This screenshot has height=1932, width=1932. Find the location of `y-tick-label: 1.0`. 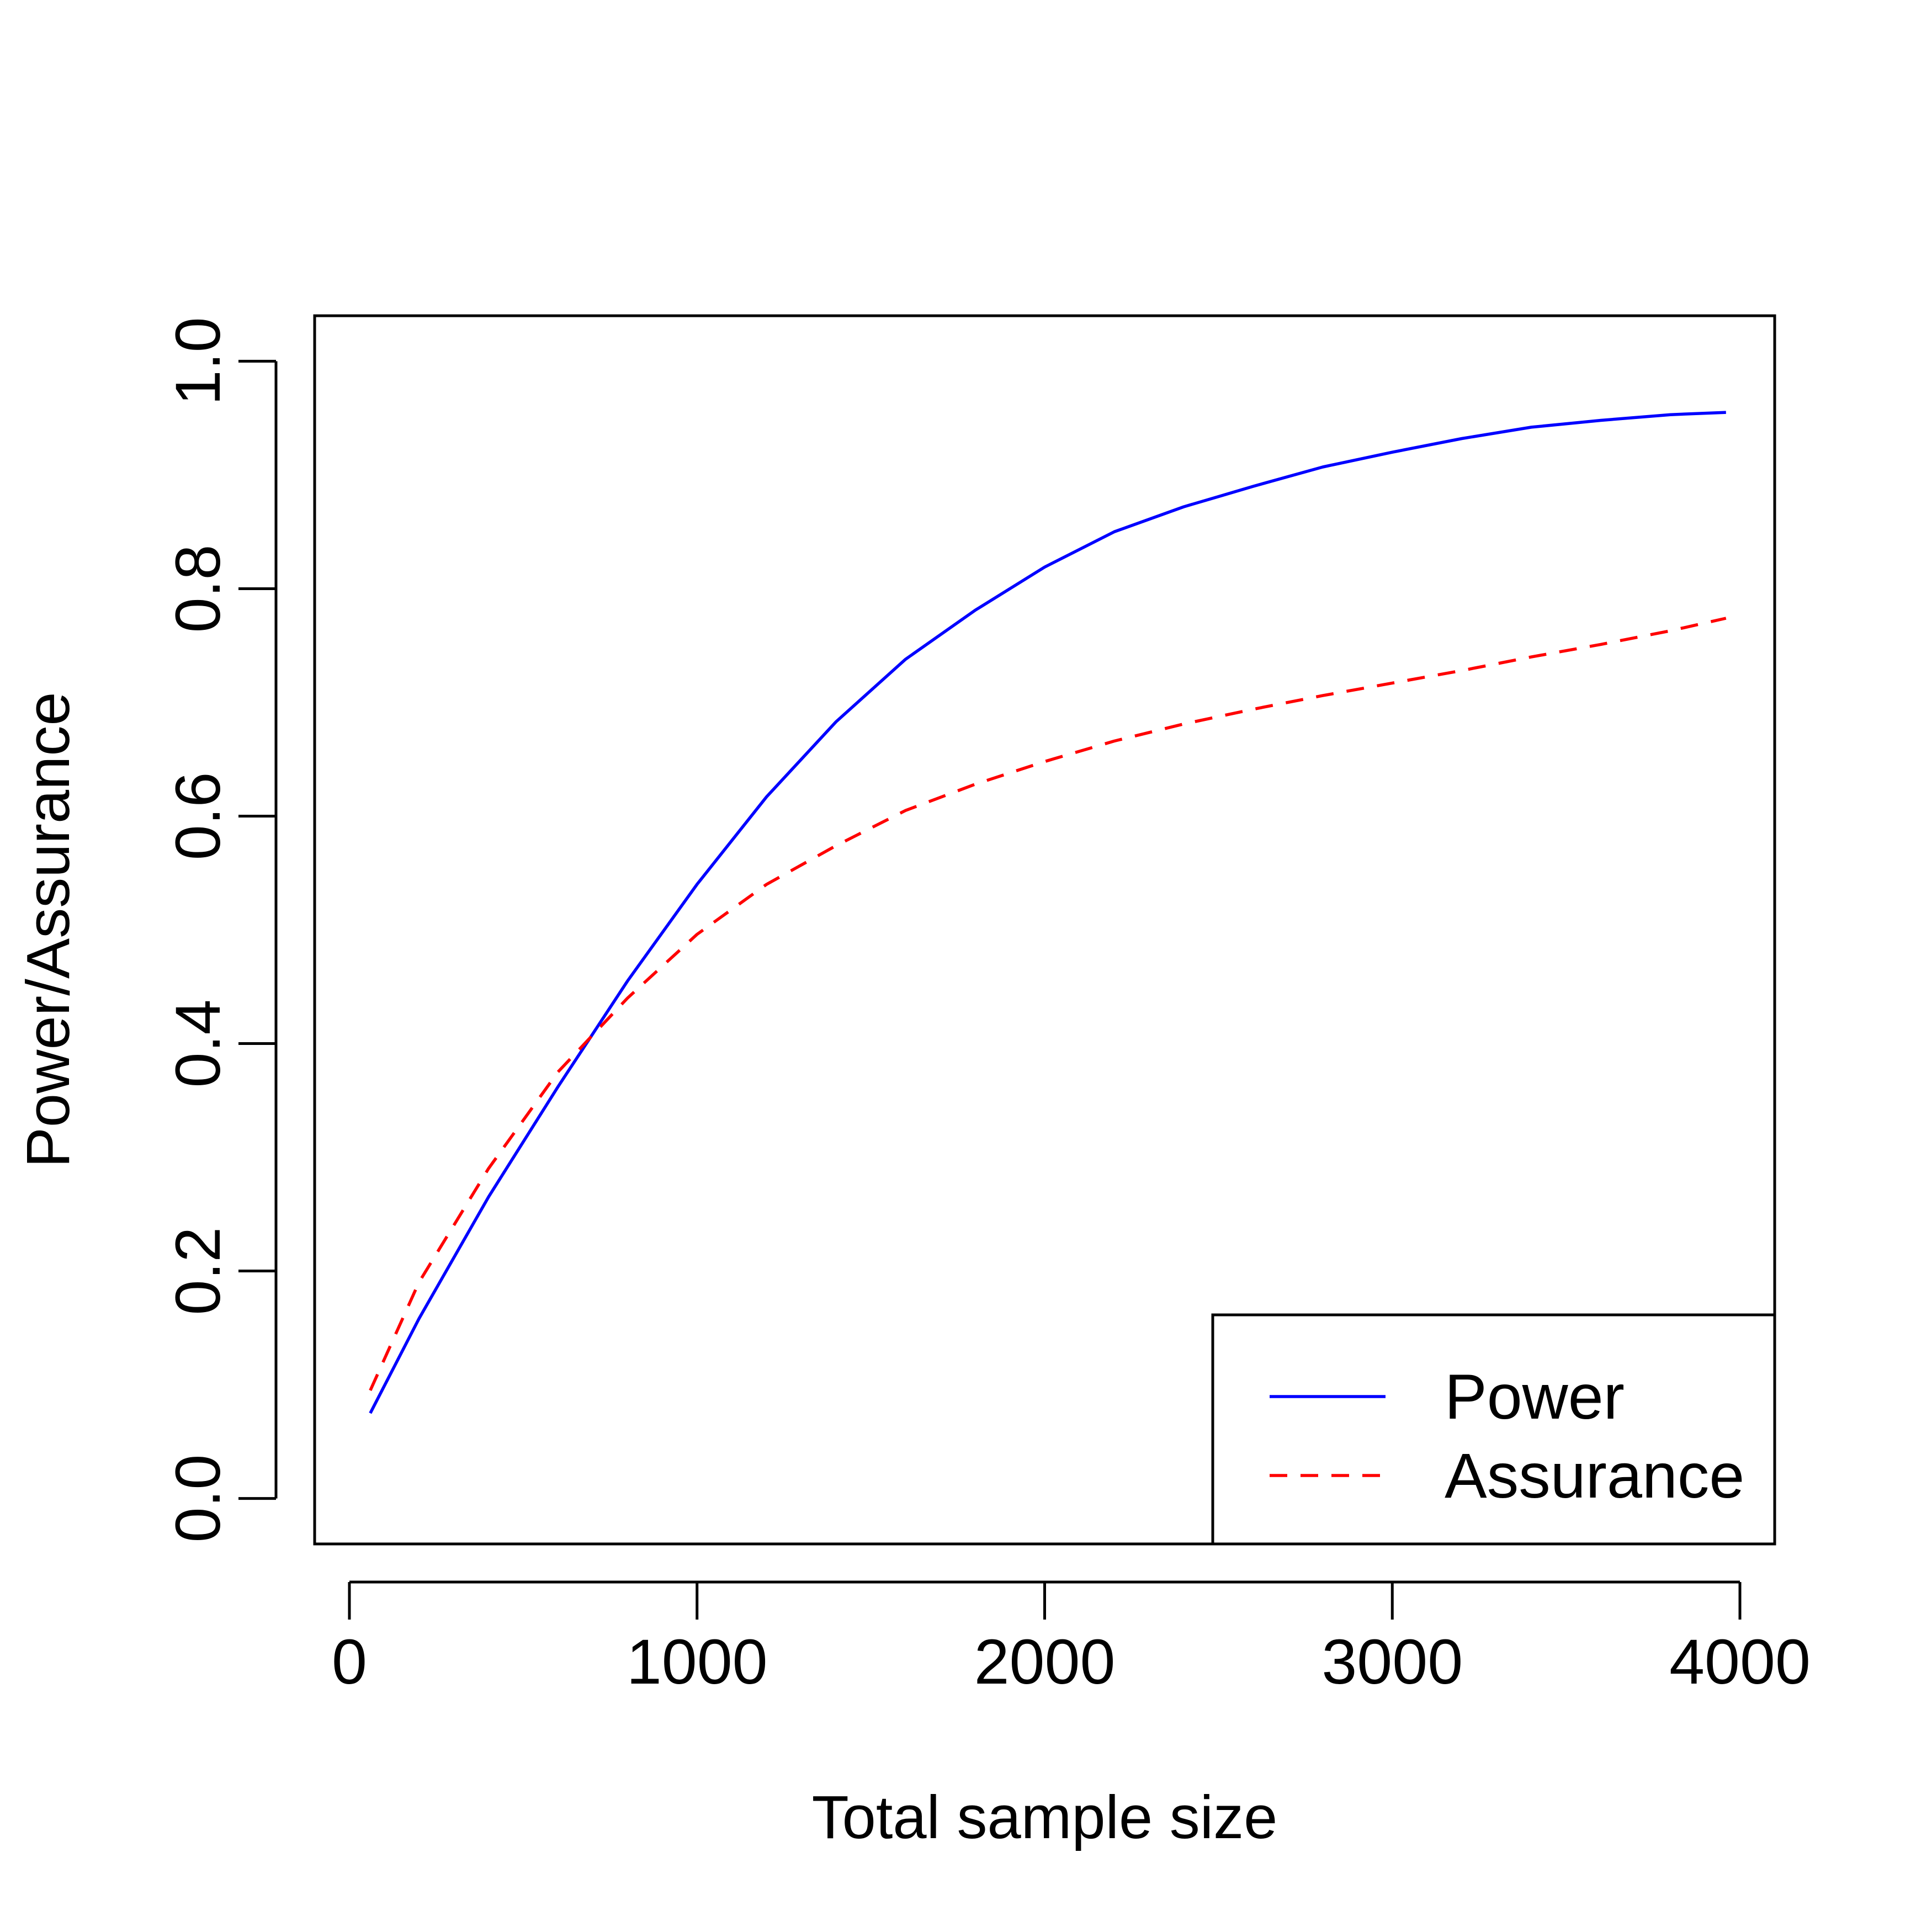

y-tick-label: 1.0 is located at coordinates (198, 361).